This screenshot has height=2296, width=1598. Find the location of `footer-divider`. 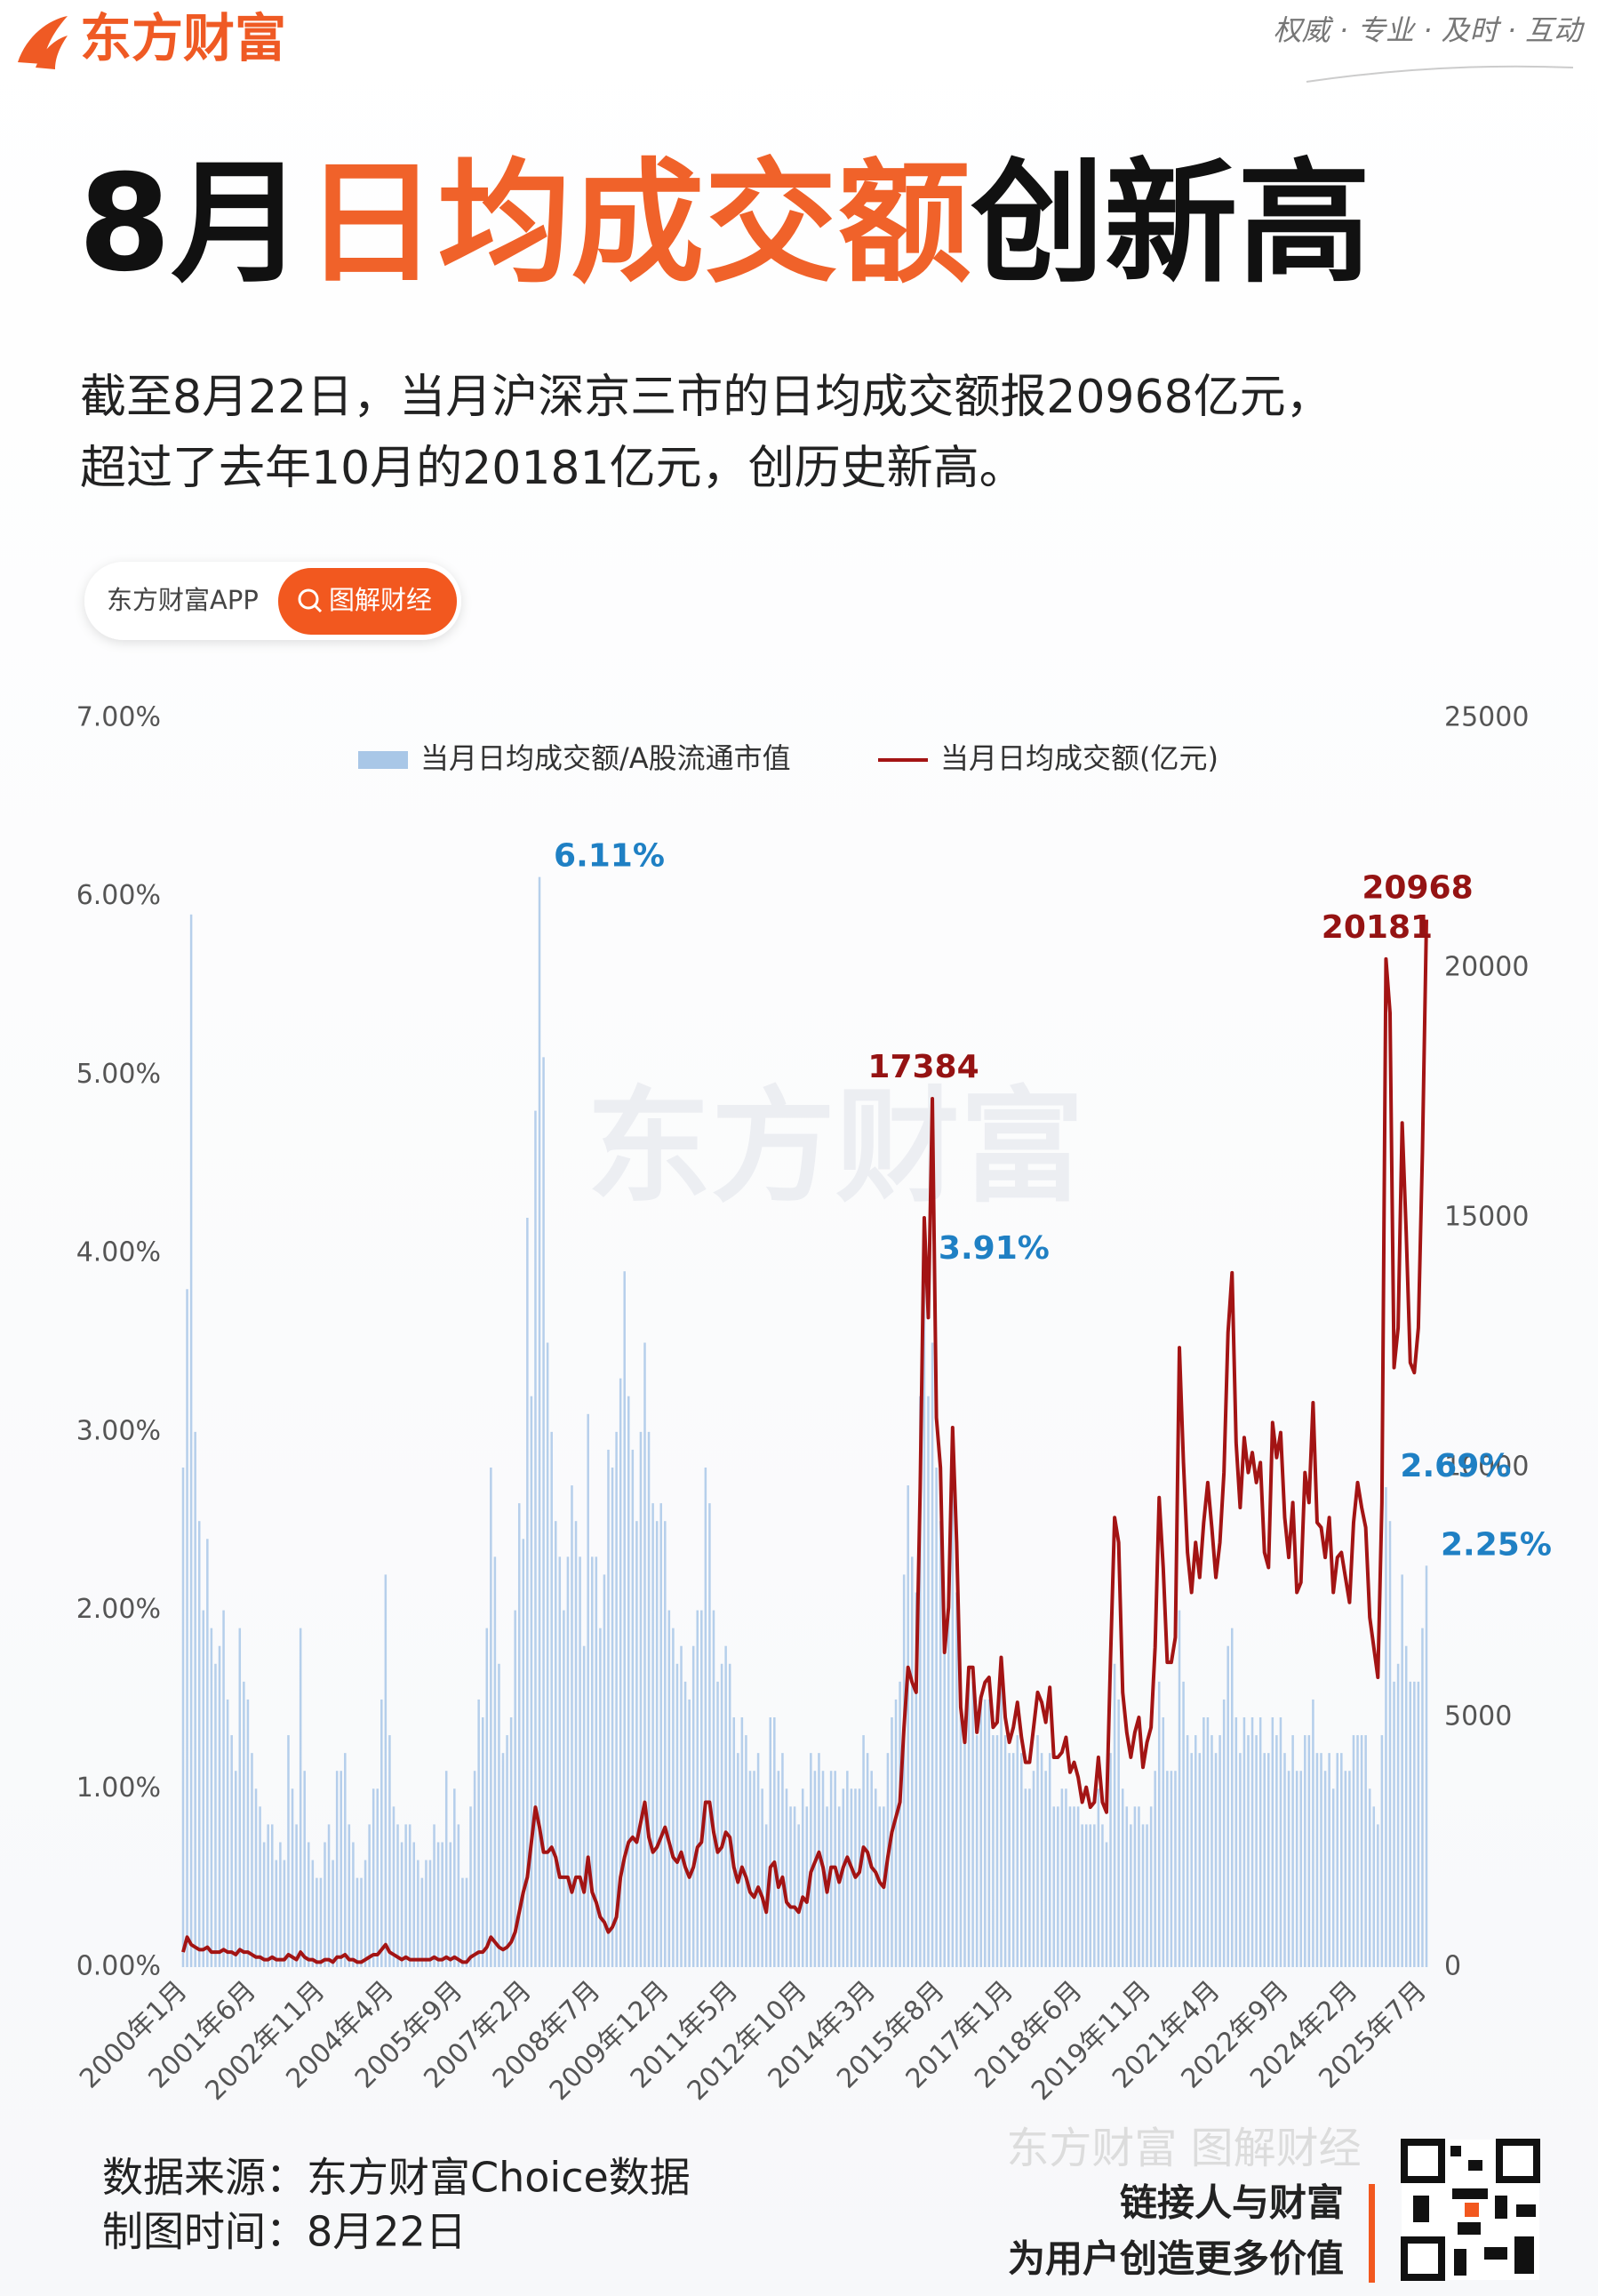

footer-divider is located at coordinates (1372, 2233).